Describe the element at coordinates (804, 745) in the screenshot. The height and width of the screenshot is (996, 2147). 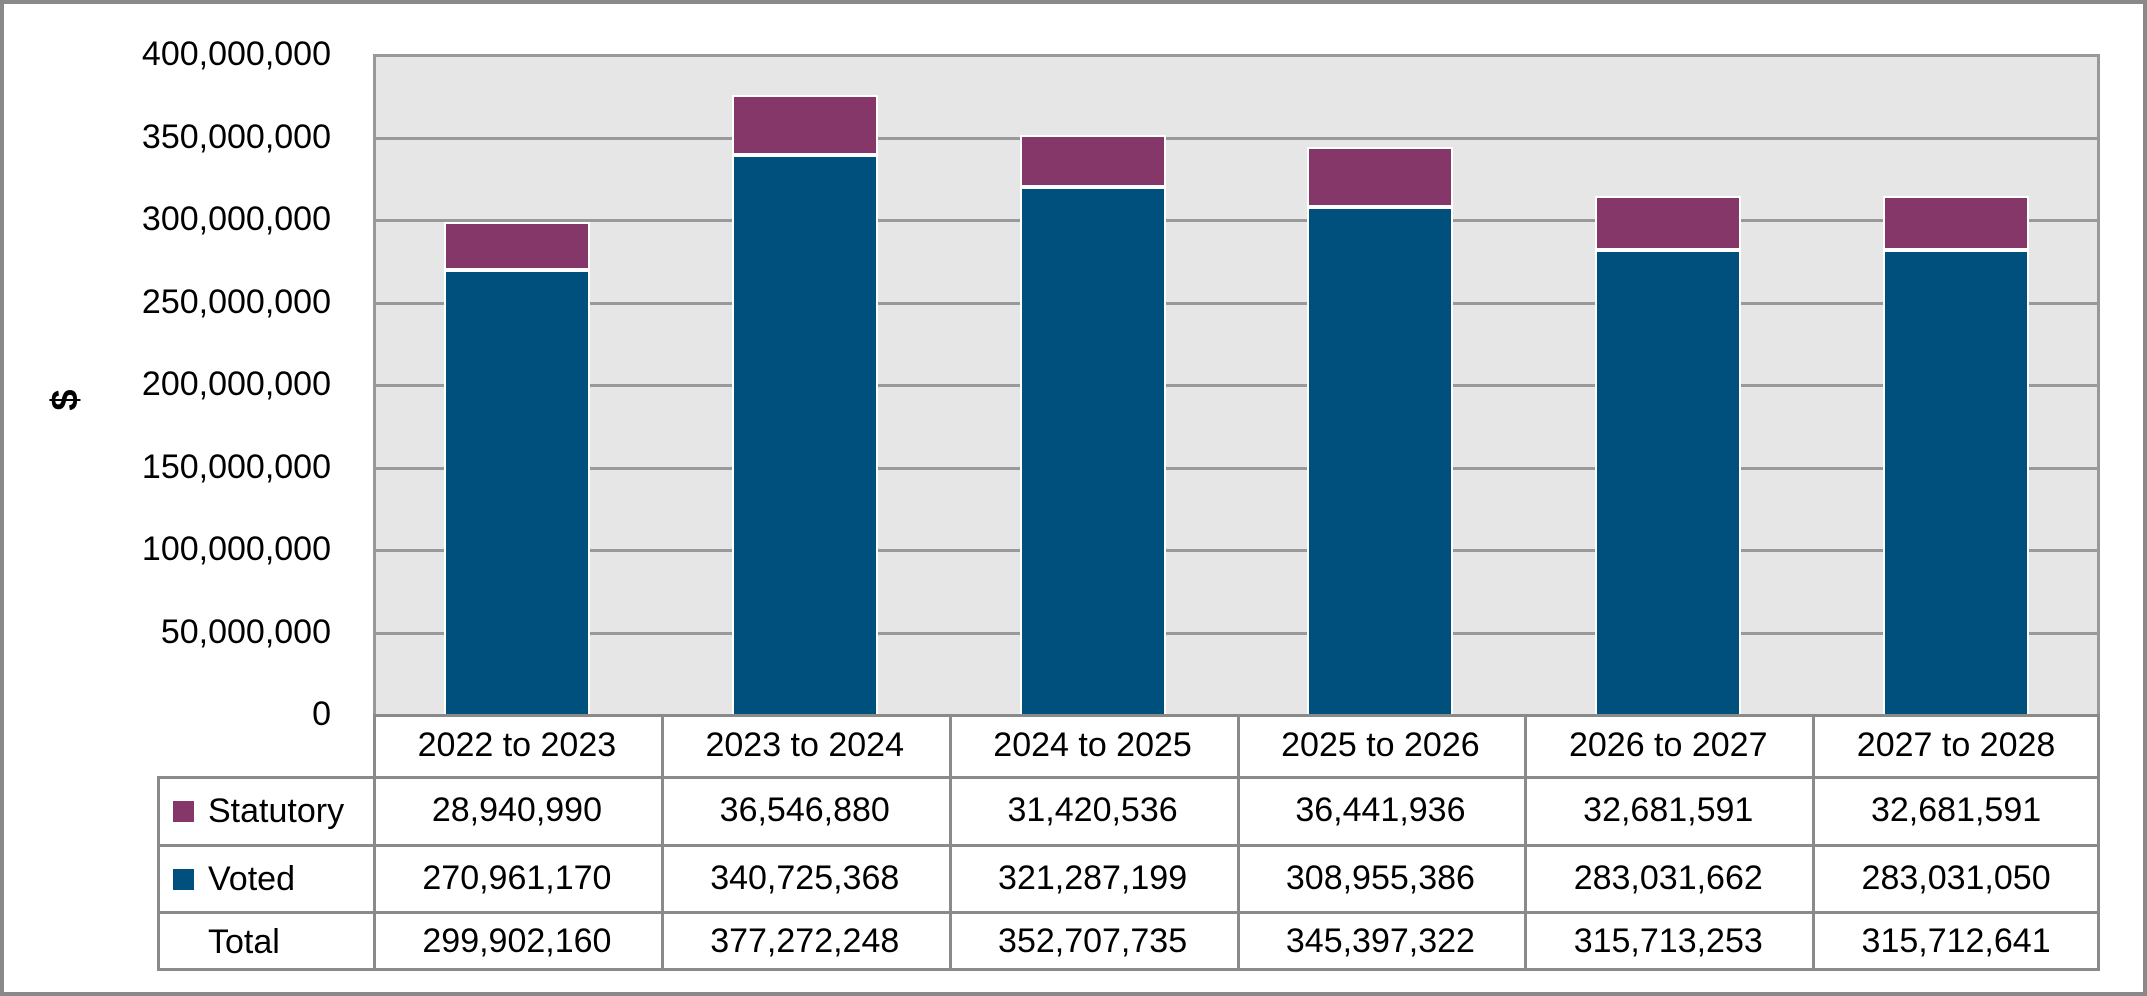
I see `category-header-cell: 2023 to 2024` at that location.